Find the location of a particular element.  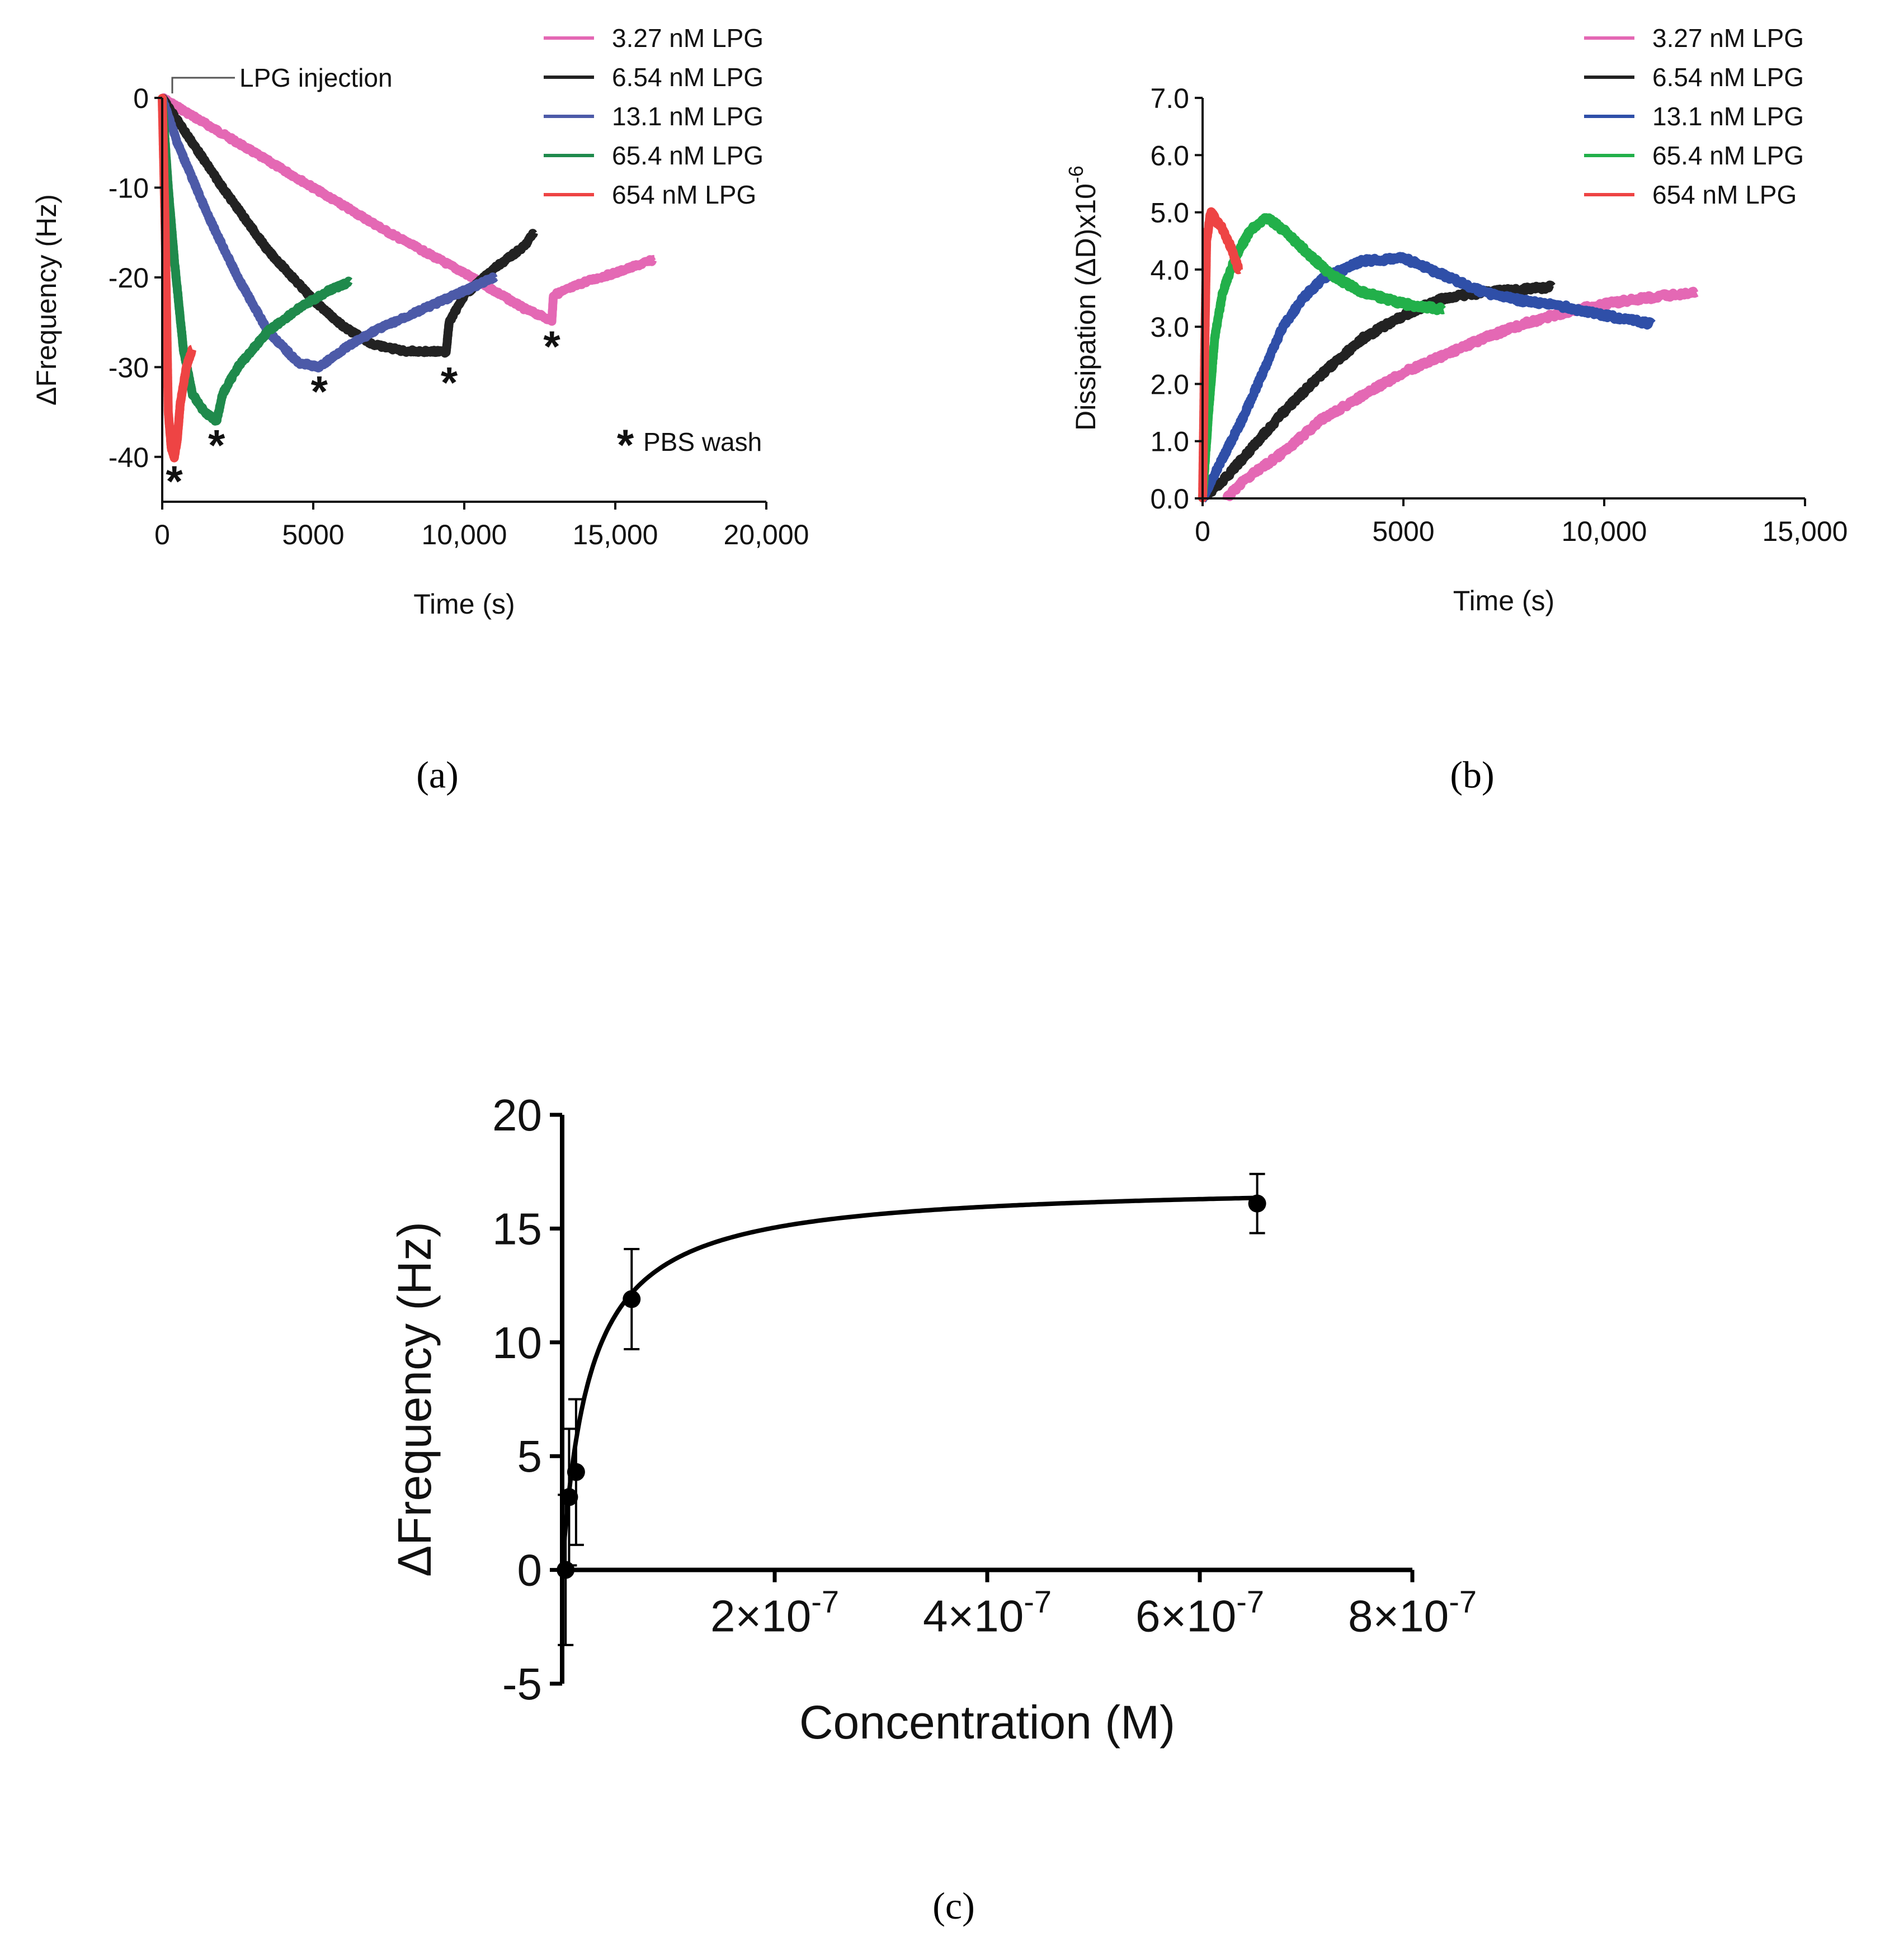

x-tick-label: 6×10⁻⁷ is located at coordinates (1199, 1613).